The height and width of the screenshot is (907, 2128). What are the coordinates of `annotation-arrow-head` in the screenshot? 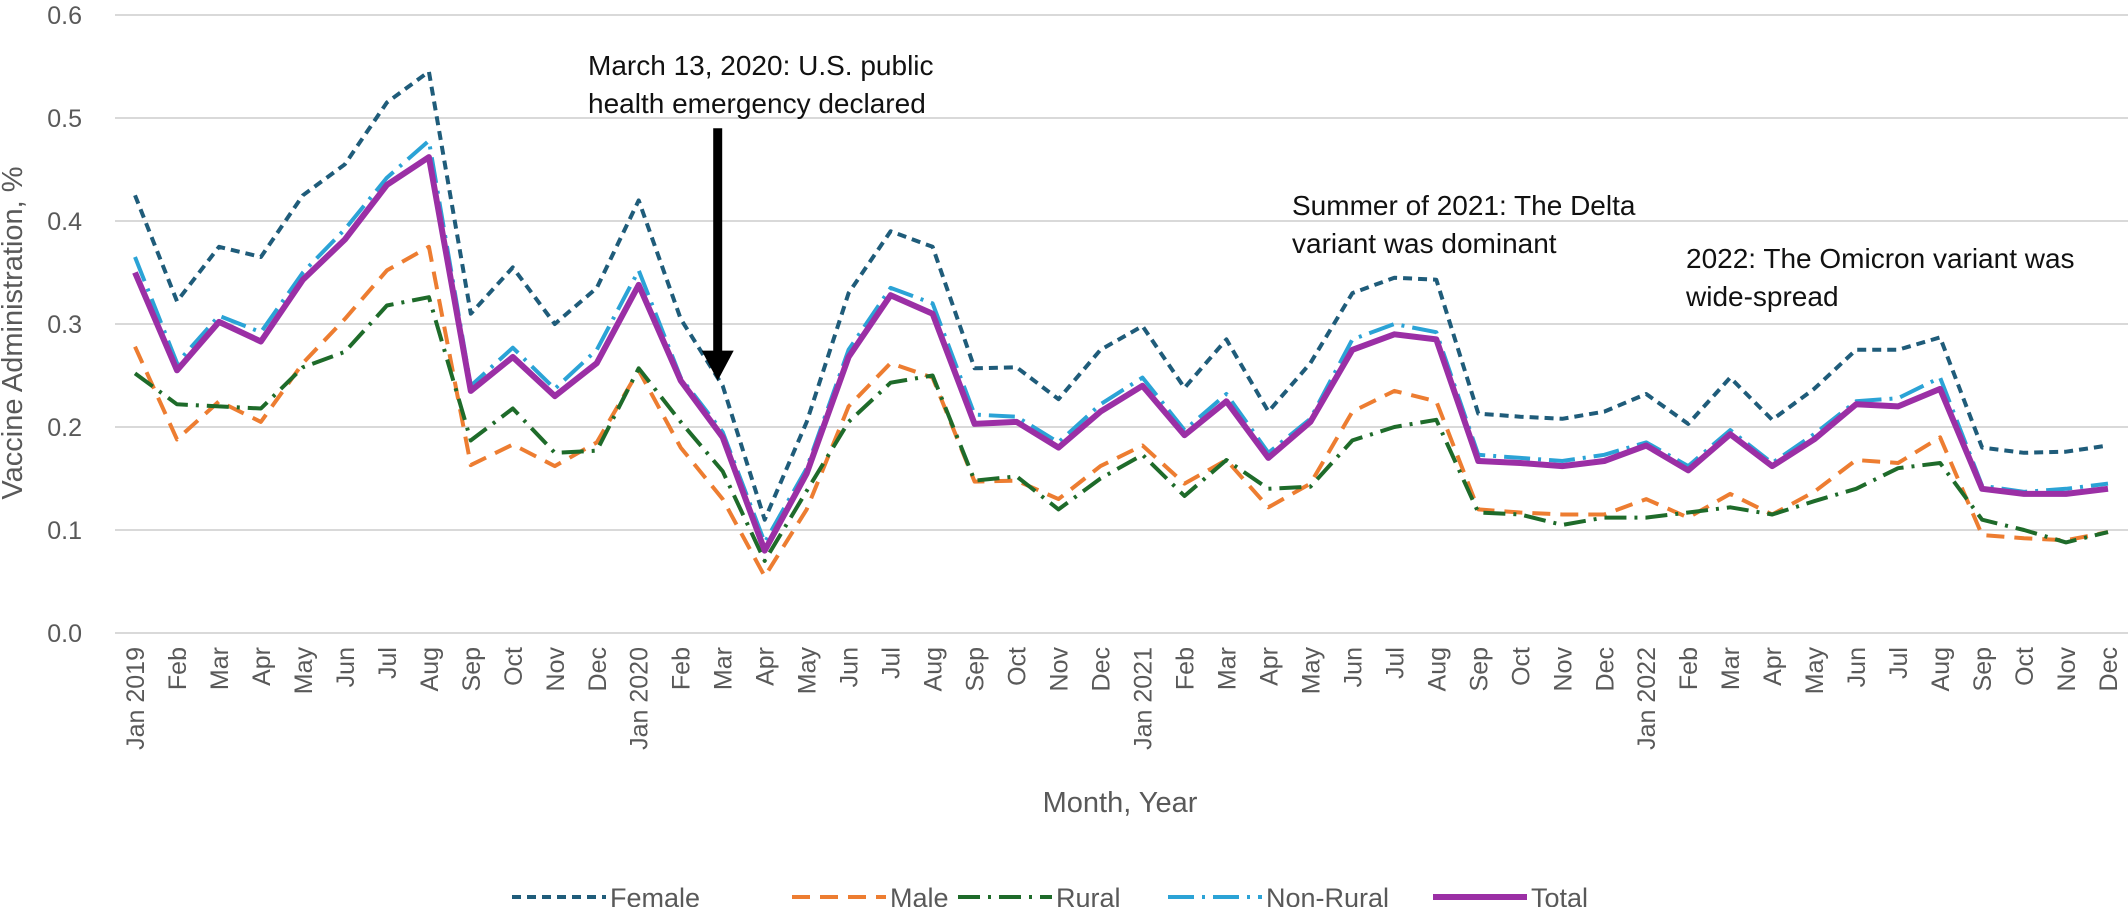 It's located at (717, 365).